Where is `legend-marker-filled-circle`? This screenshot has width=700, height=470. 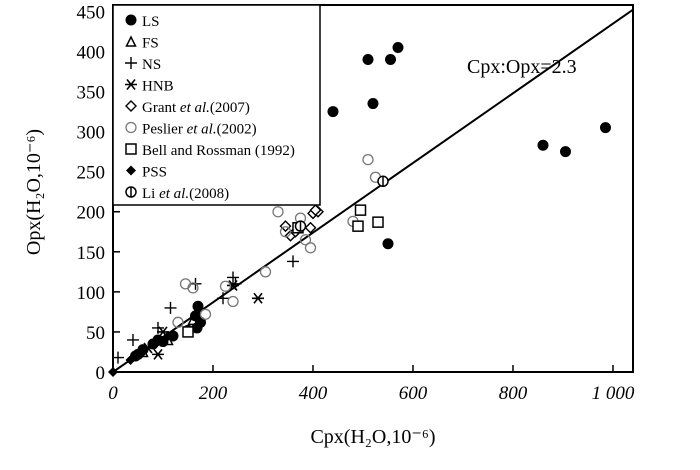 legend-marker-filled-circle is located at coordinates (131, 20).